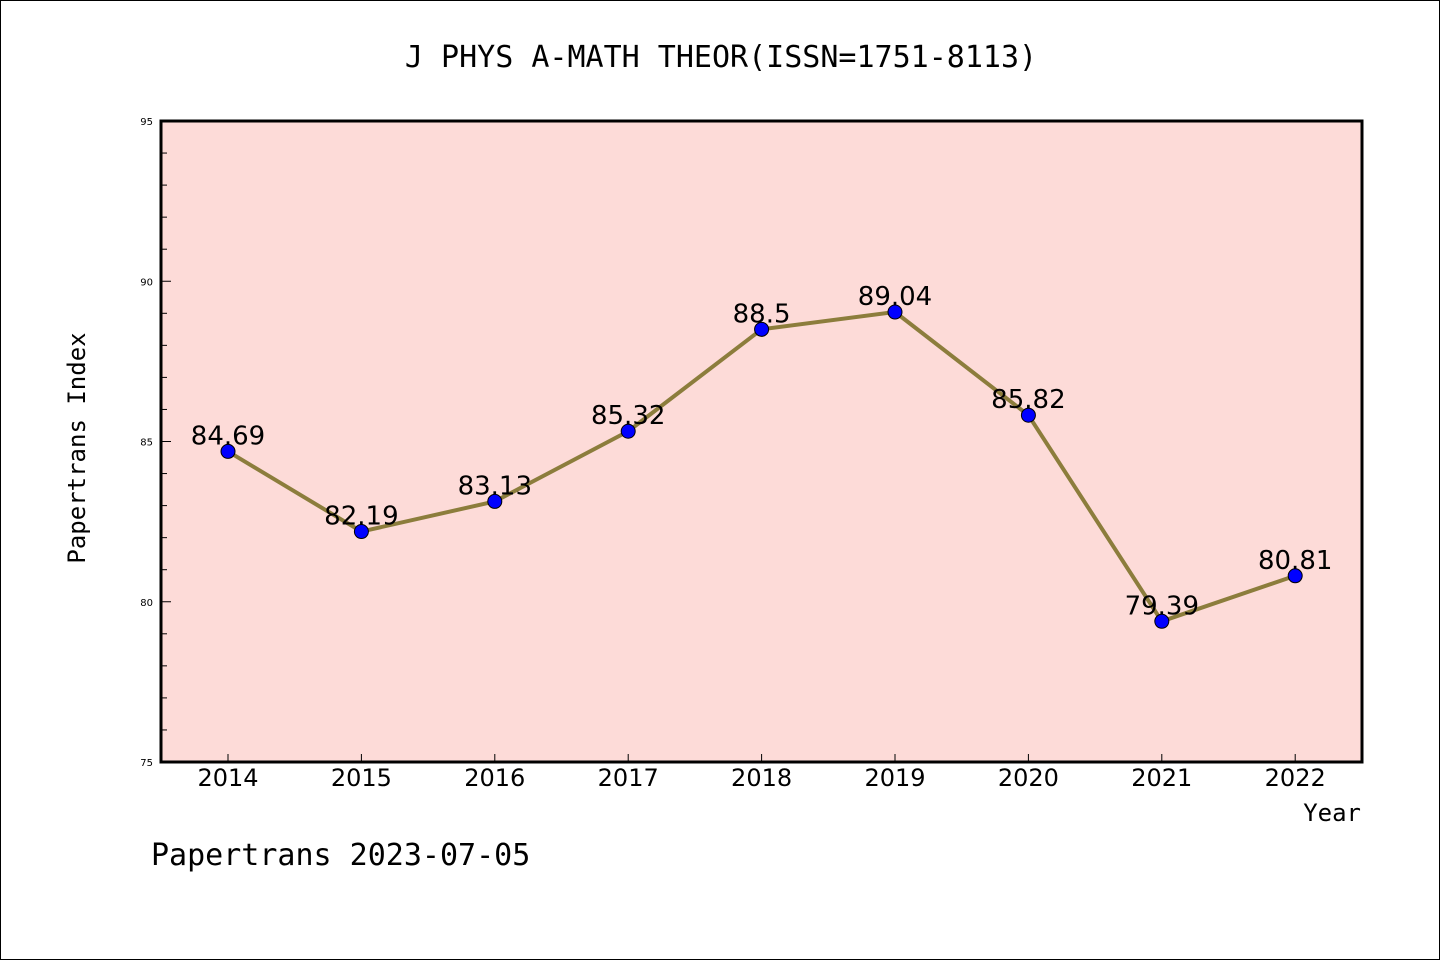  What do you see at coordinates (628, 416) in the screenshot?
I see `data-label: 85.32` at bounding box center [628, 416].